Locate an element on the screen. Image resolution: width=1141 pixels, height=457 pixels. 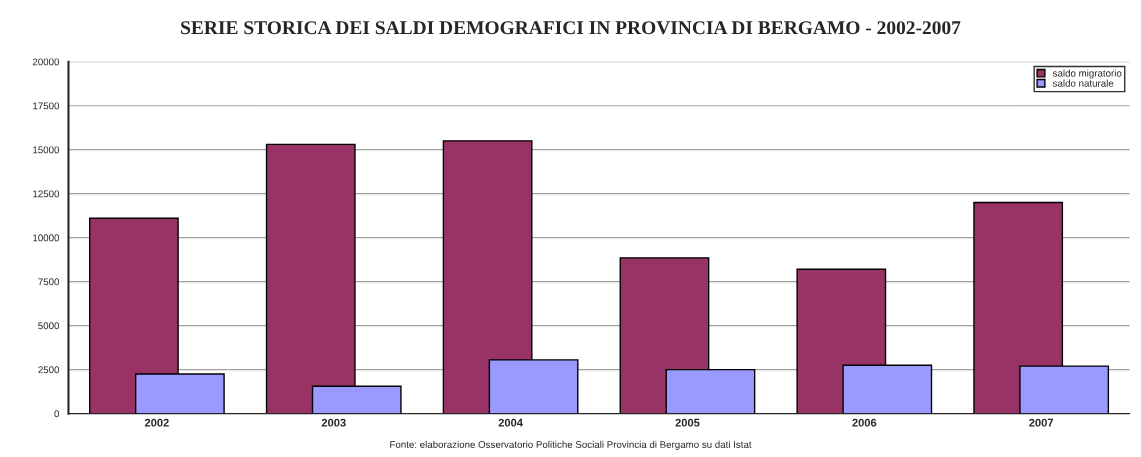
y-tick-label: 17500 is located at coordinates (46, 106).